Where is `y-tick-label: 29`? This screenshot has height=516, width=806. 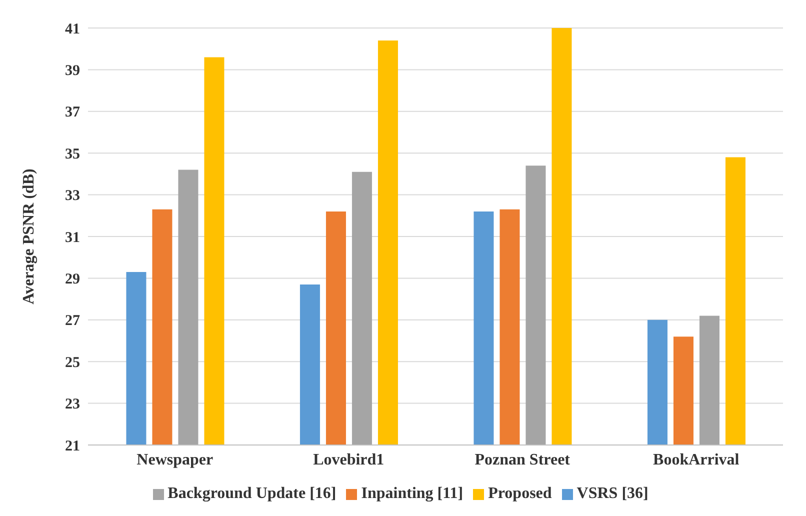
y-tick-label: 29 is located at coordinates (72, 280).